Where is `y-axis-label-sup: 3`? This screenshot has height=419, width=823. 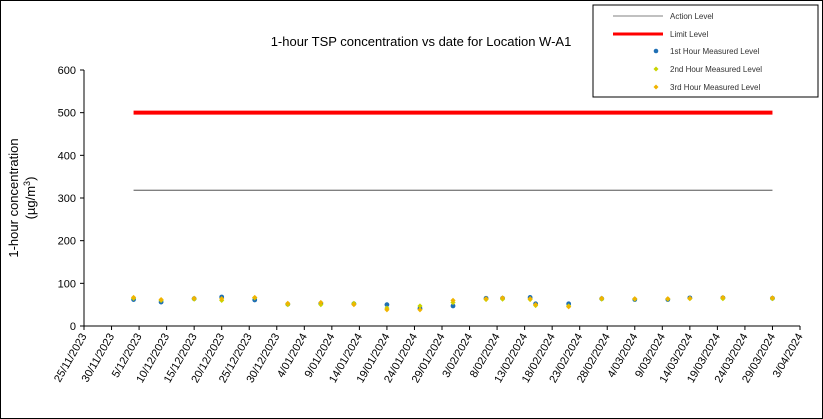
y-axis-label-sup: 3 is located at coordinates (27, 183).